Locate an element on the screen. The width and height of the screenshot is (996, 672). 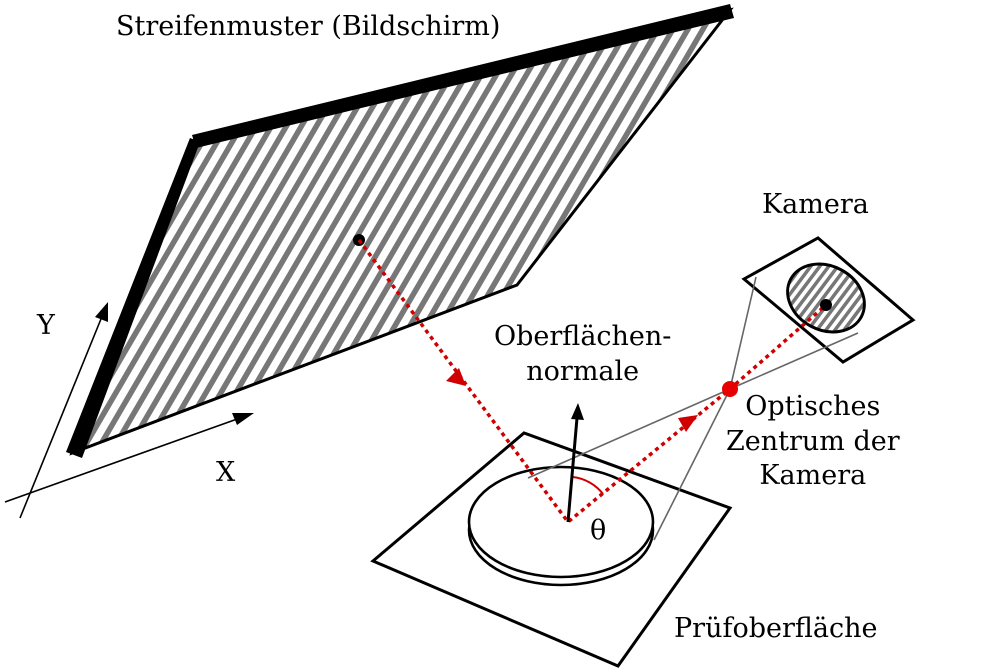
surface-normal-arrowhead is located at coordinates (577, 411).